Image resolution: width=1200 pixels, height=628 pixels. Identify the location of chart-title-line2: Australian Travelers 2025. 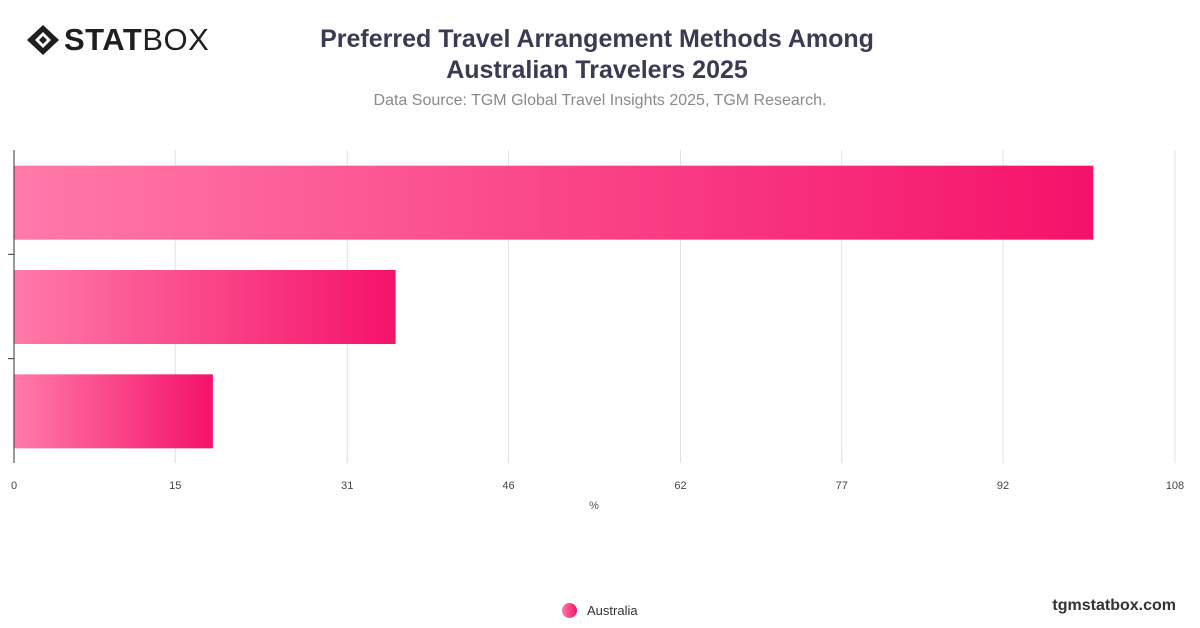
(597, 70).